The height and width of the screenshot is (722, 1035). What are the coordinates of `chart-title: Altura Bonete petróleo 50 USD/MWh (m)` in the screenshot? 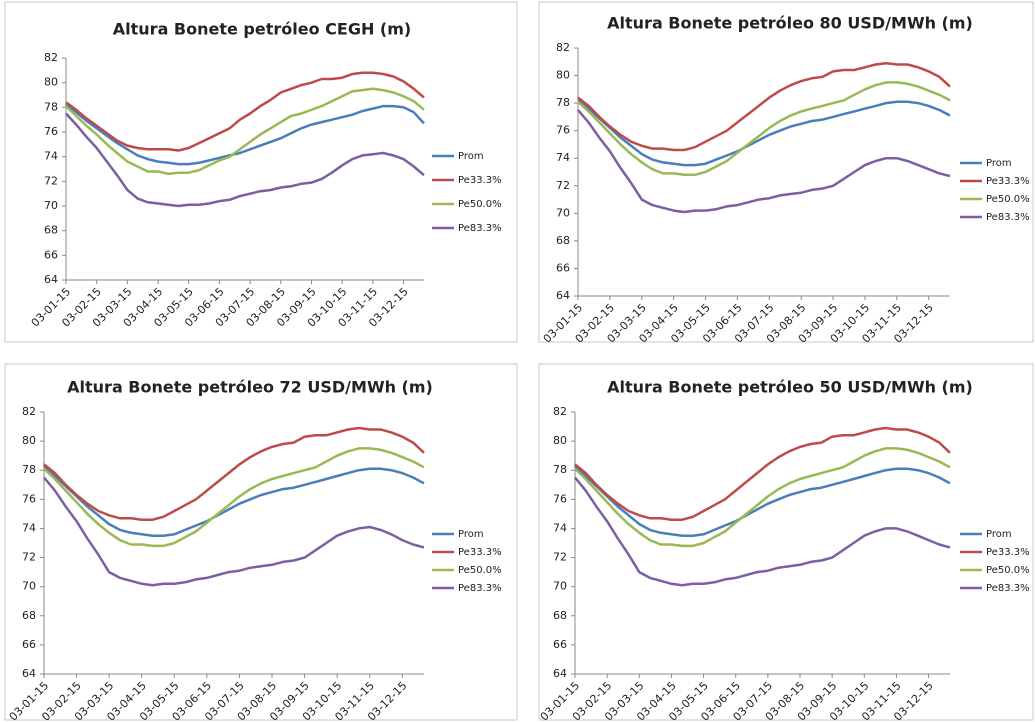 It's located at (790, 387).